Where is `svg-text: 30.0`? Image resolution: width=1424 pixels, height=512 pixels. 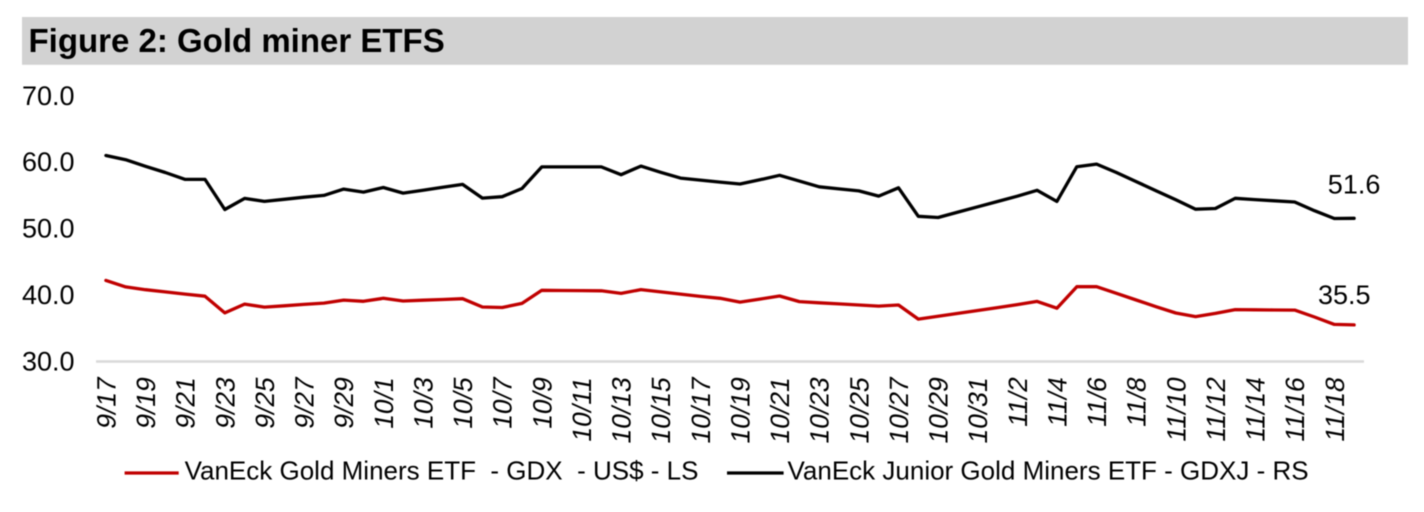 svg-text: 30.0 is located at coordinates (48, 361).